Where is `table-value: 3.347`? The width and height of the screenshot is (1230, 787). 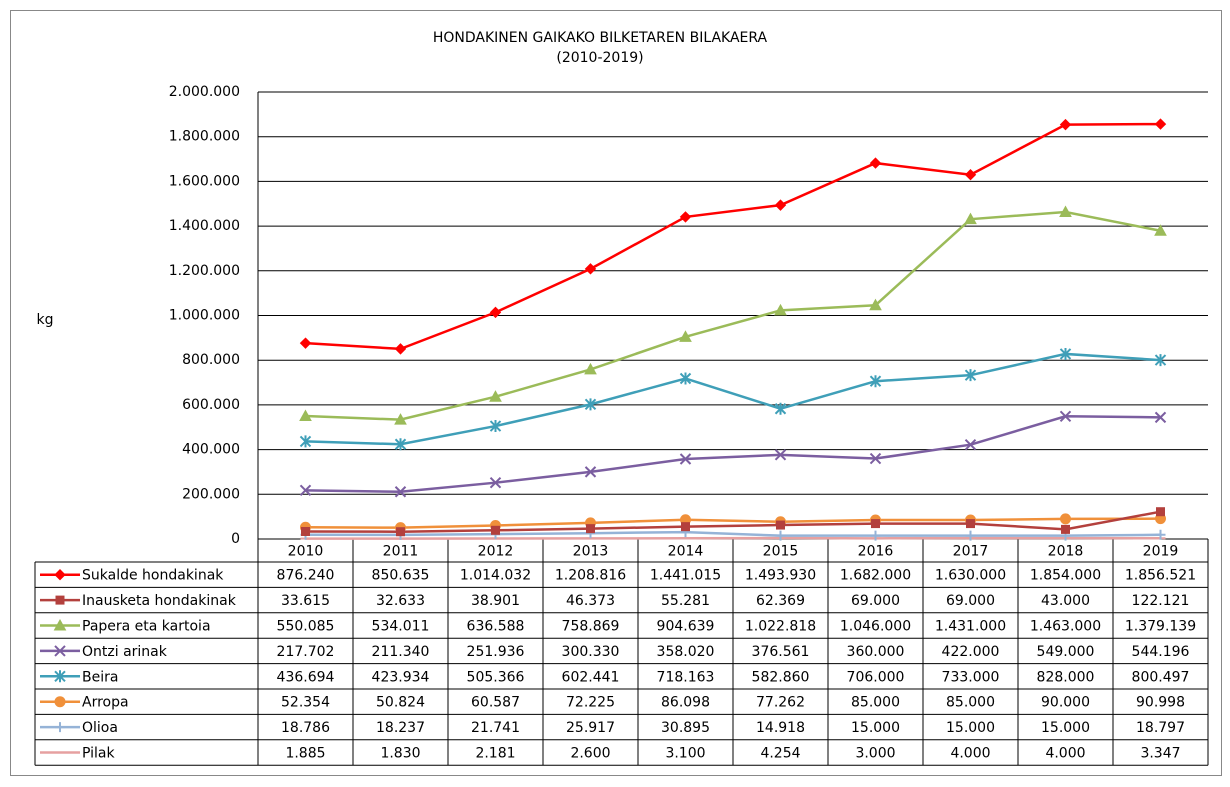 table-value: 3.347 is located at coordinates (1160, 754).